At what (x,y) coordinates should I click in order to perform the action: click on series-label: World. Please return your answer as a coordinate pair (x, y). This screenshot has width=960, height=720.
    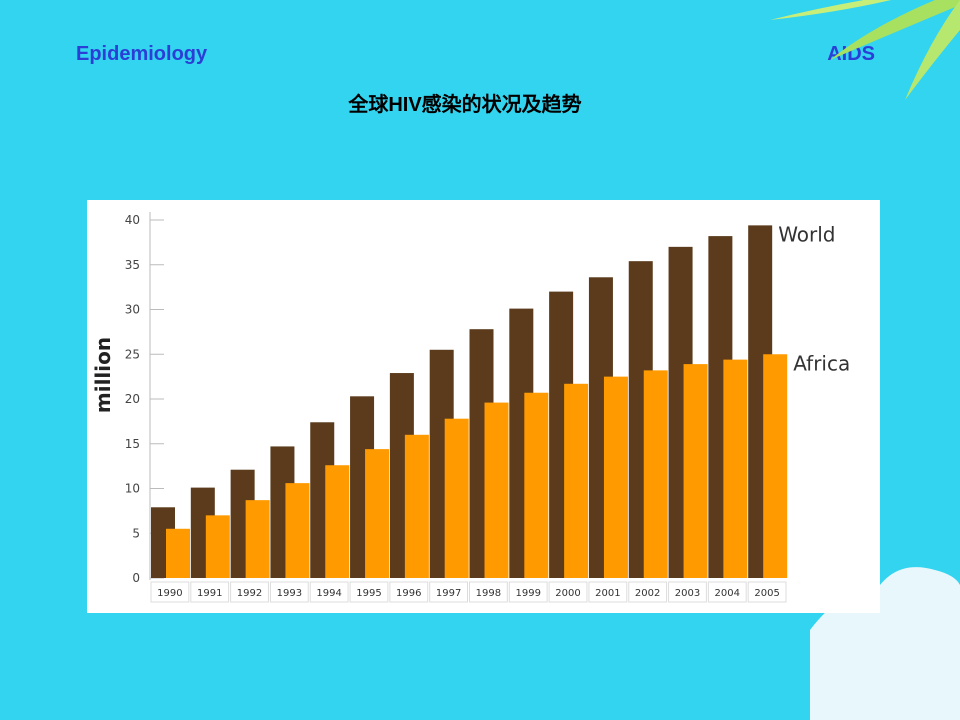
    Looking at the image, I should click on (806, 234).